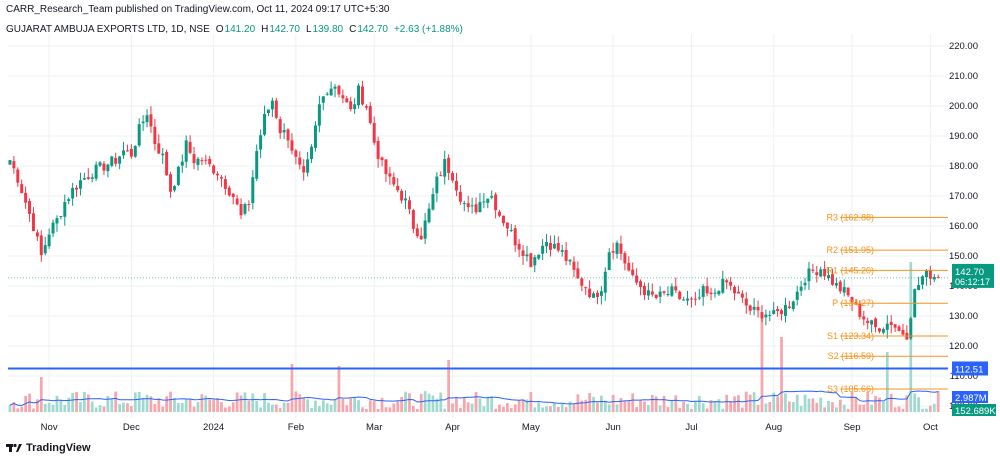 The height and width of the screenshot is (460, 1000). What do you see at coordinates (240, 29) in the screenshot?
I see `open-value: 141.20` at bounding box center [240, 29].